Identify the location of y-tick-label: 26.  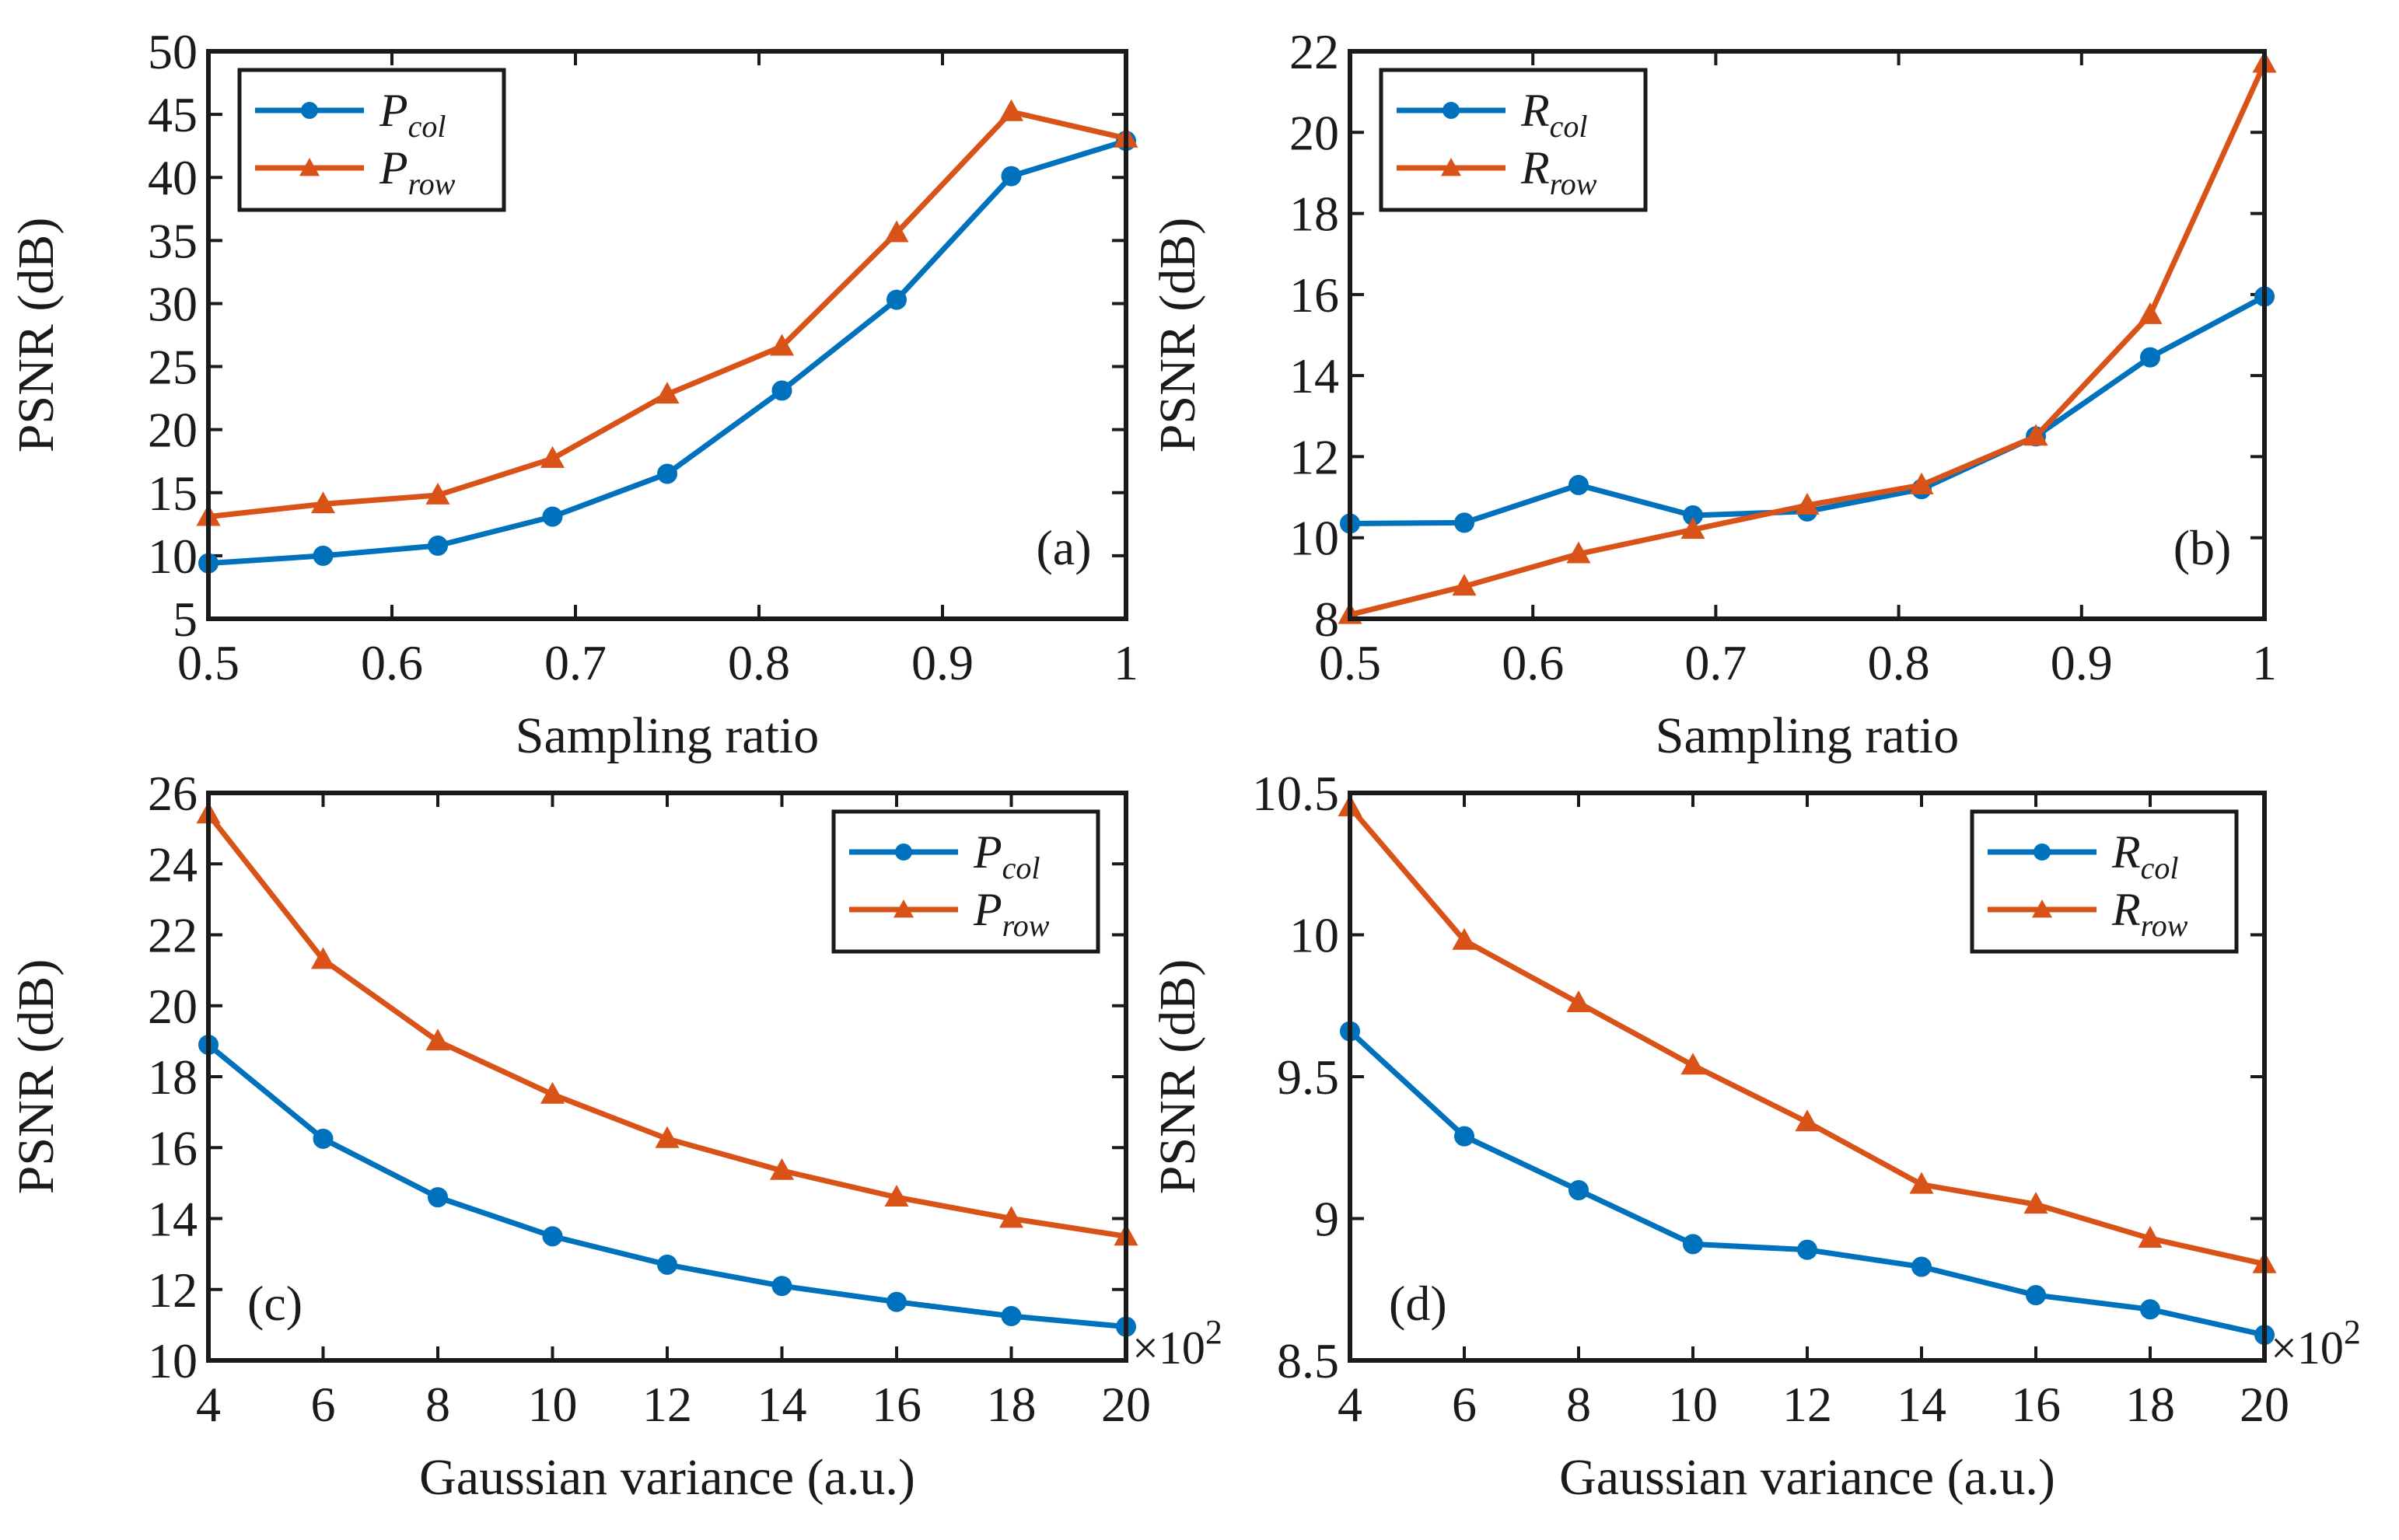
(173, 793).